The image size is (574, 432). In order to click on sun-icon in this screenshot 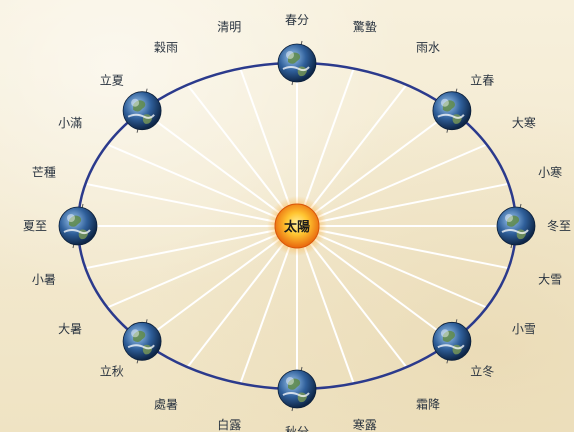, I will do `click(297, 226)`.